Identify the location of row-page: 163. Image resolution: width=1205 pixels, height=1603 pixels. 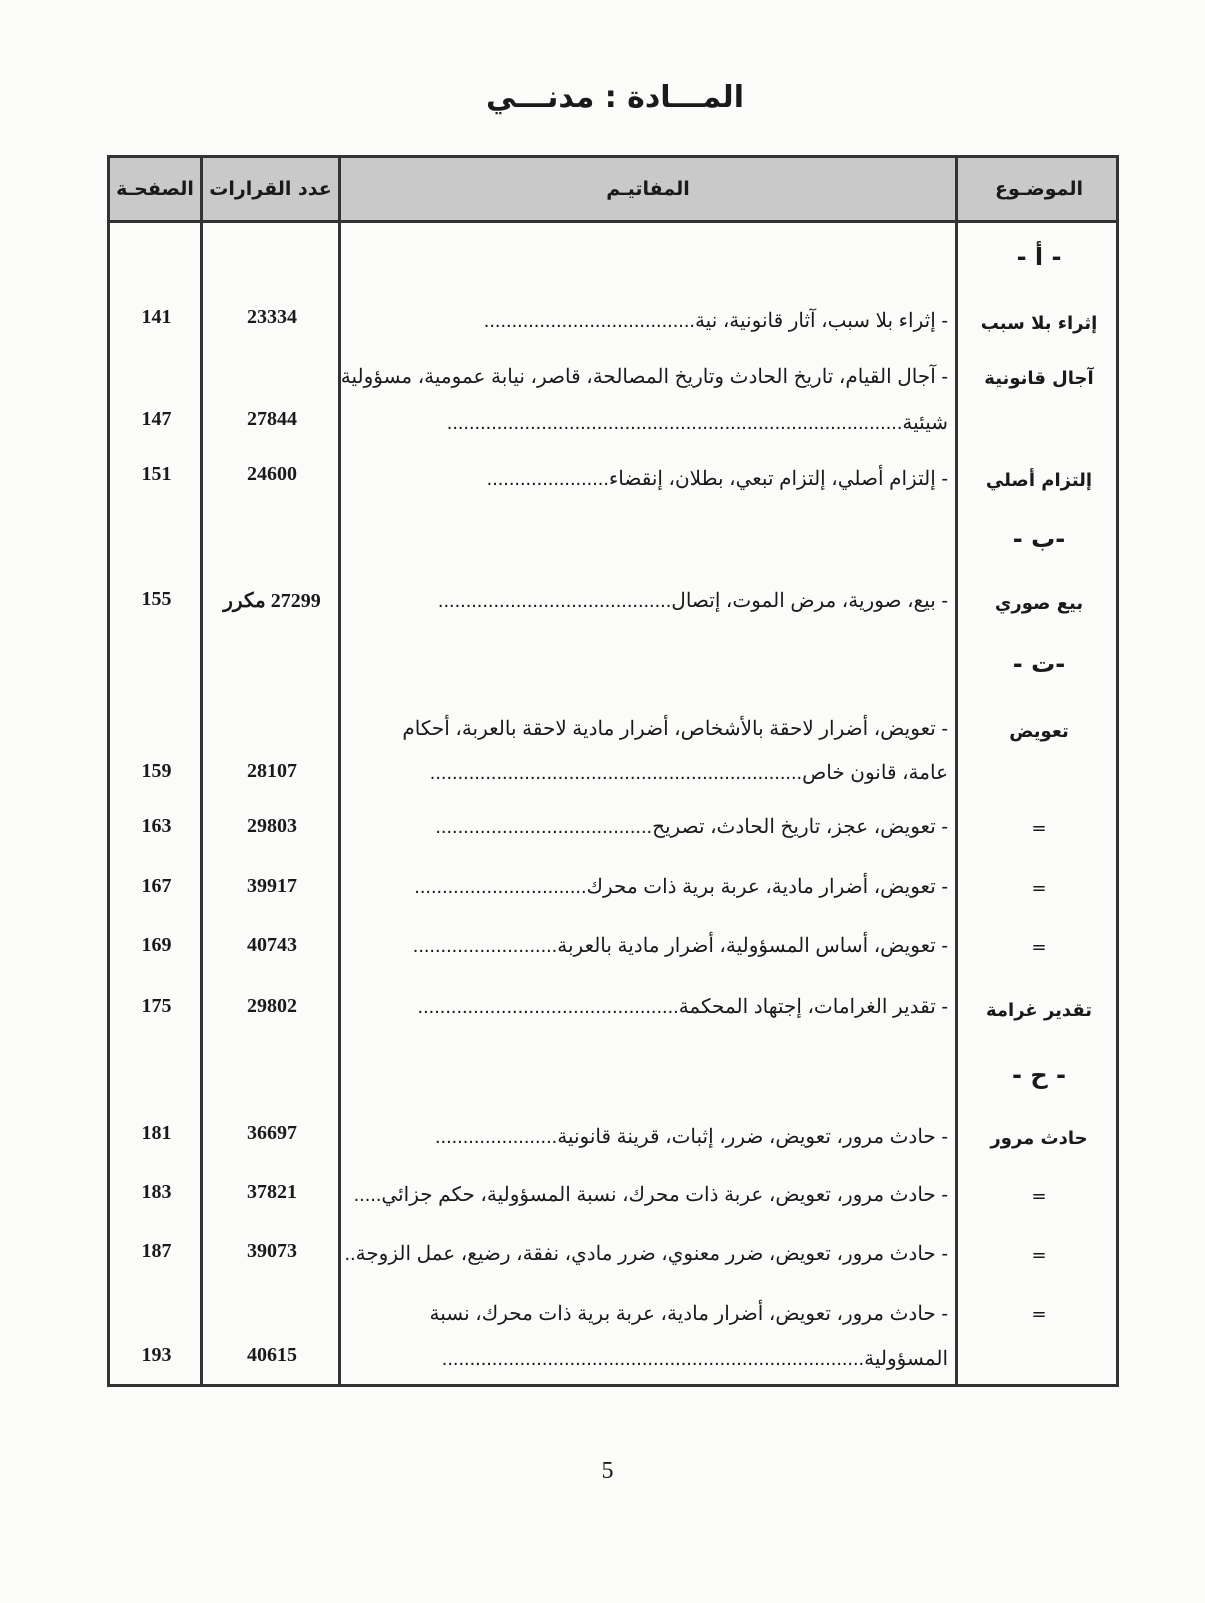
(156, 826).